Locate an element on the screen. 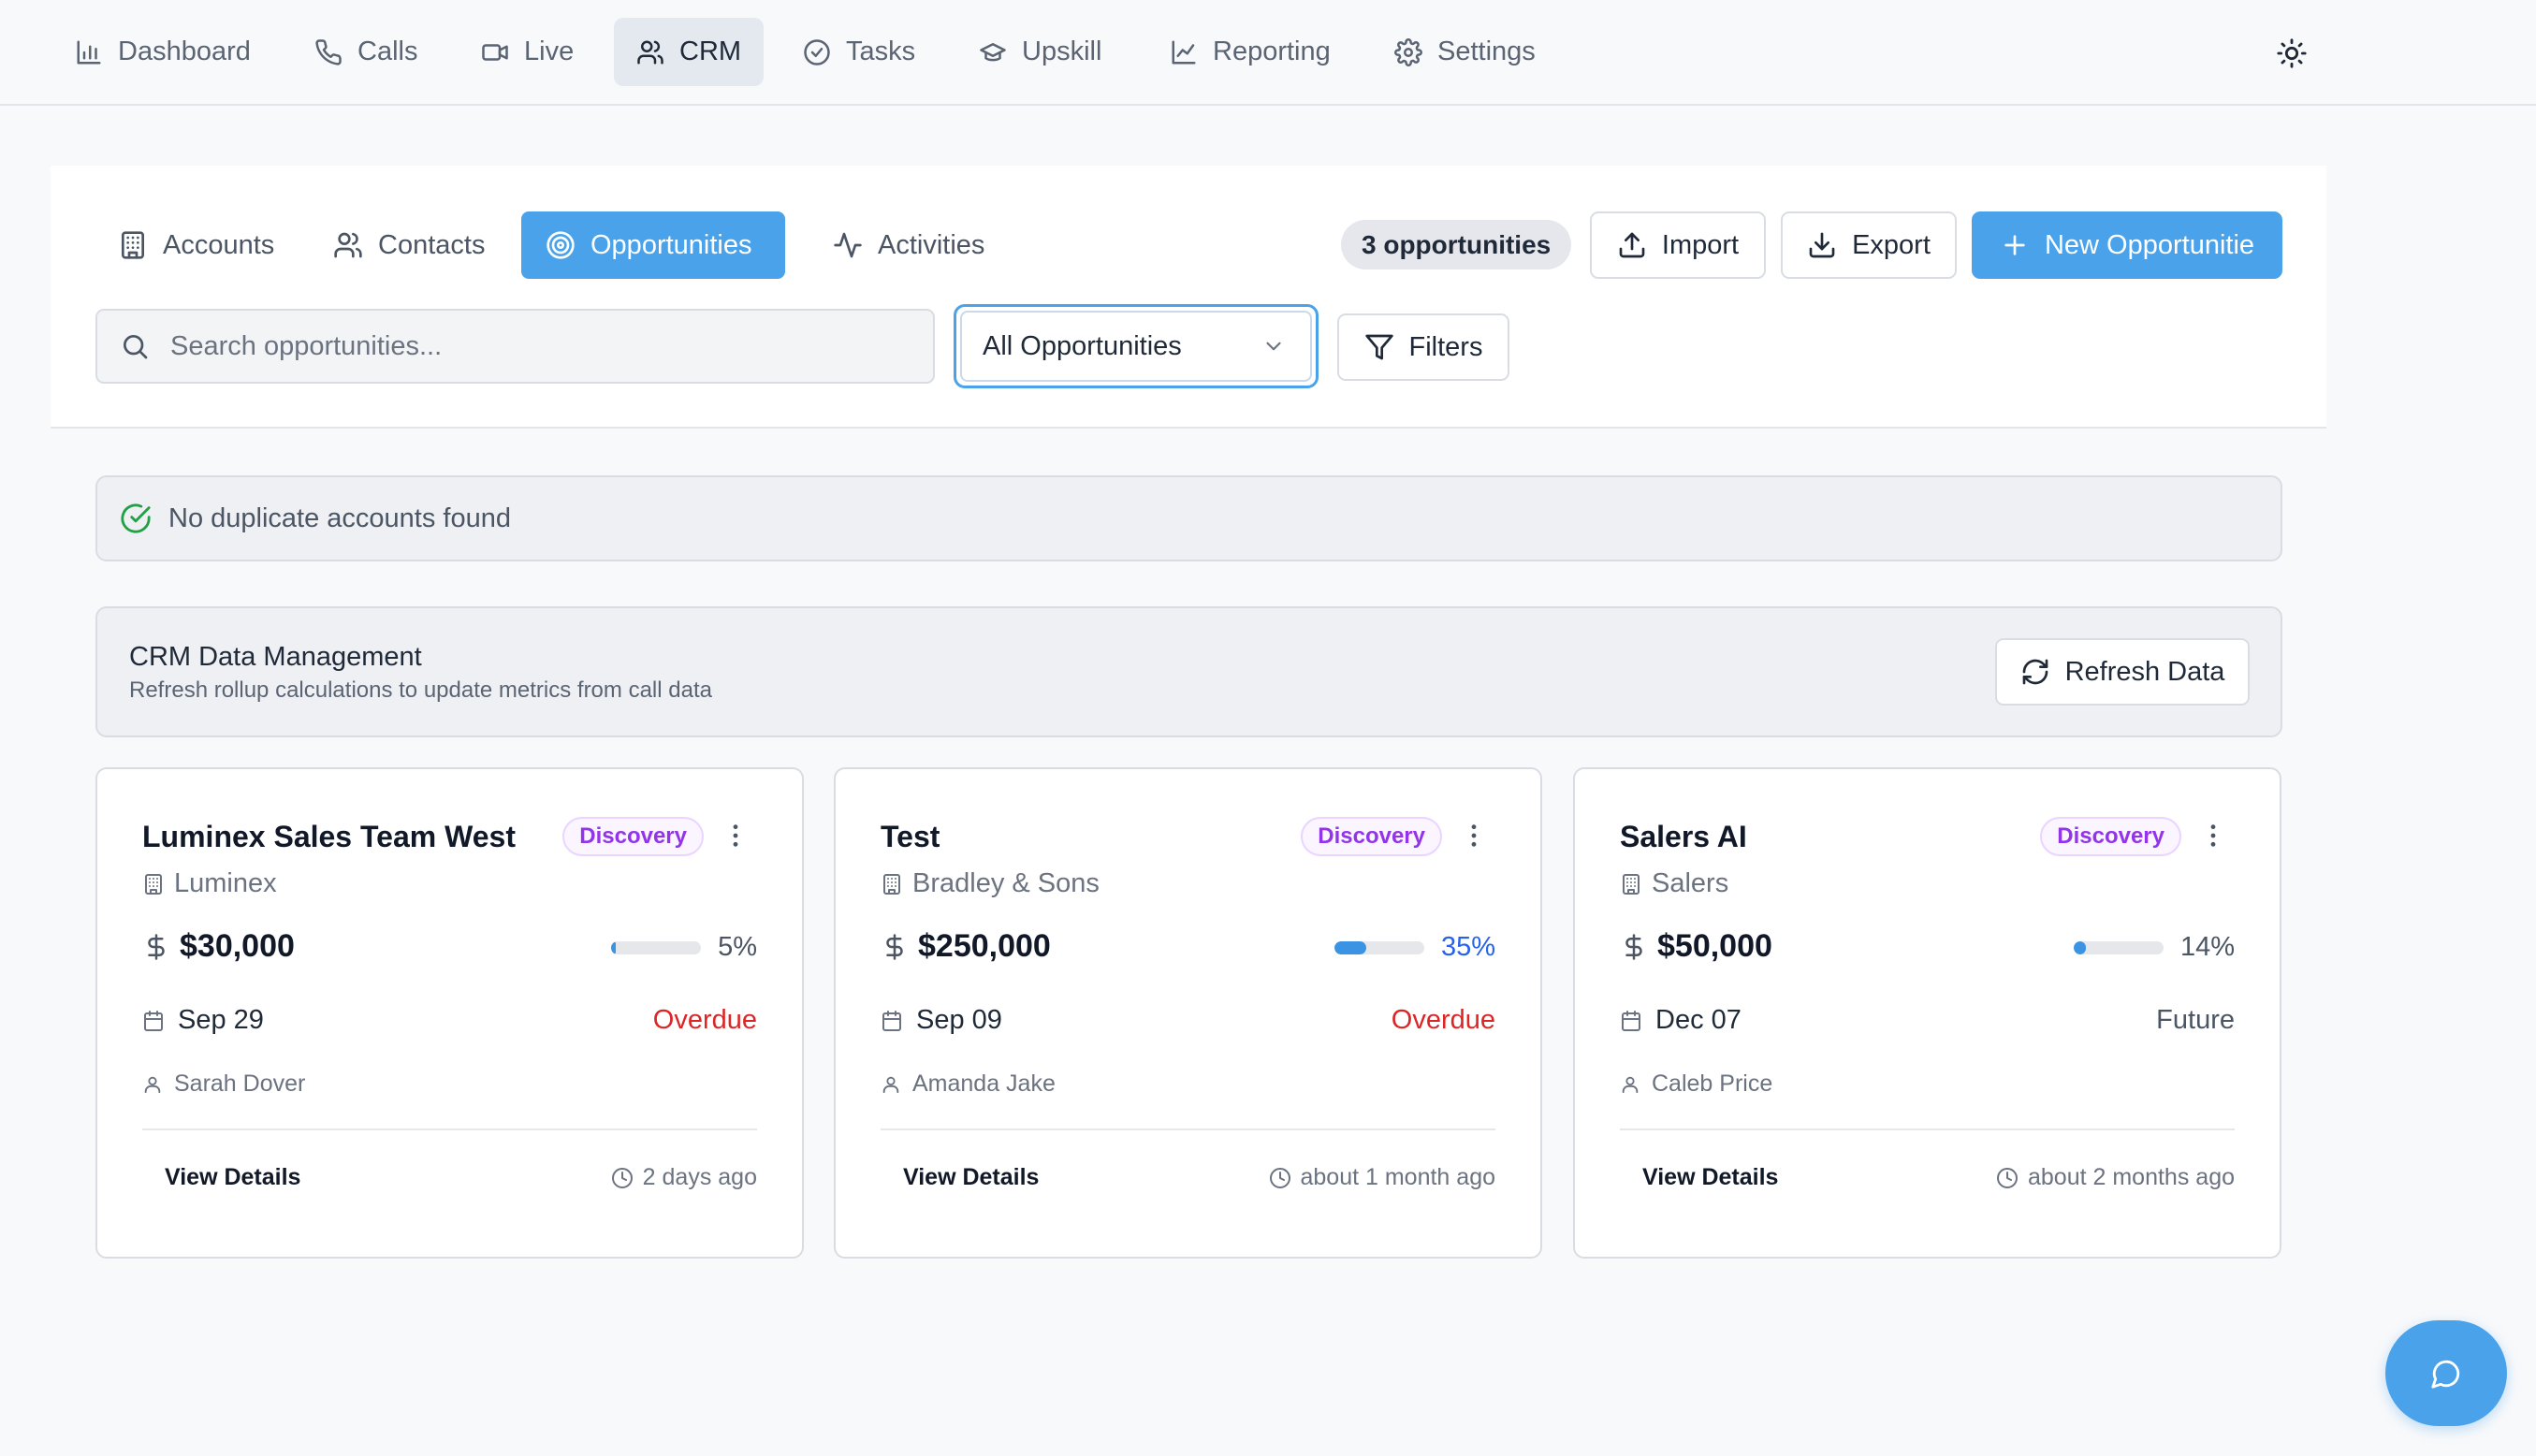  nav-item-calls: Calls is located at coordinates (366, 52).